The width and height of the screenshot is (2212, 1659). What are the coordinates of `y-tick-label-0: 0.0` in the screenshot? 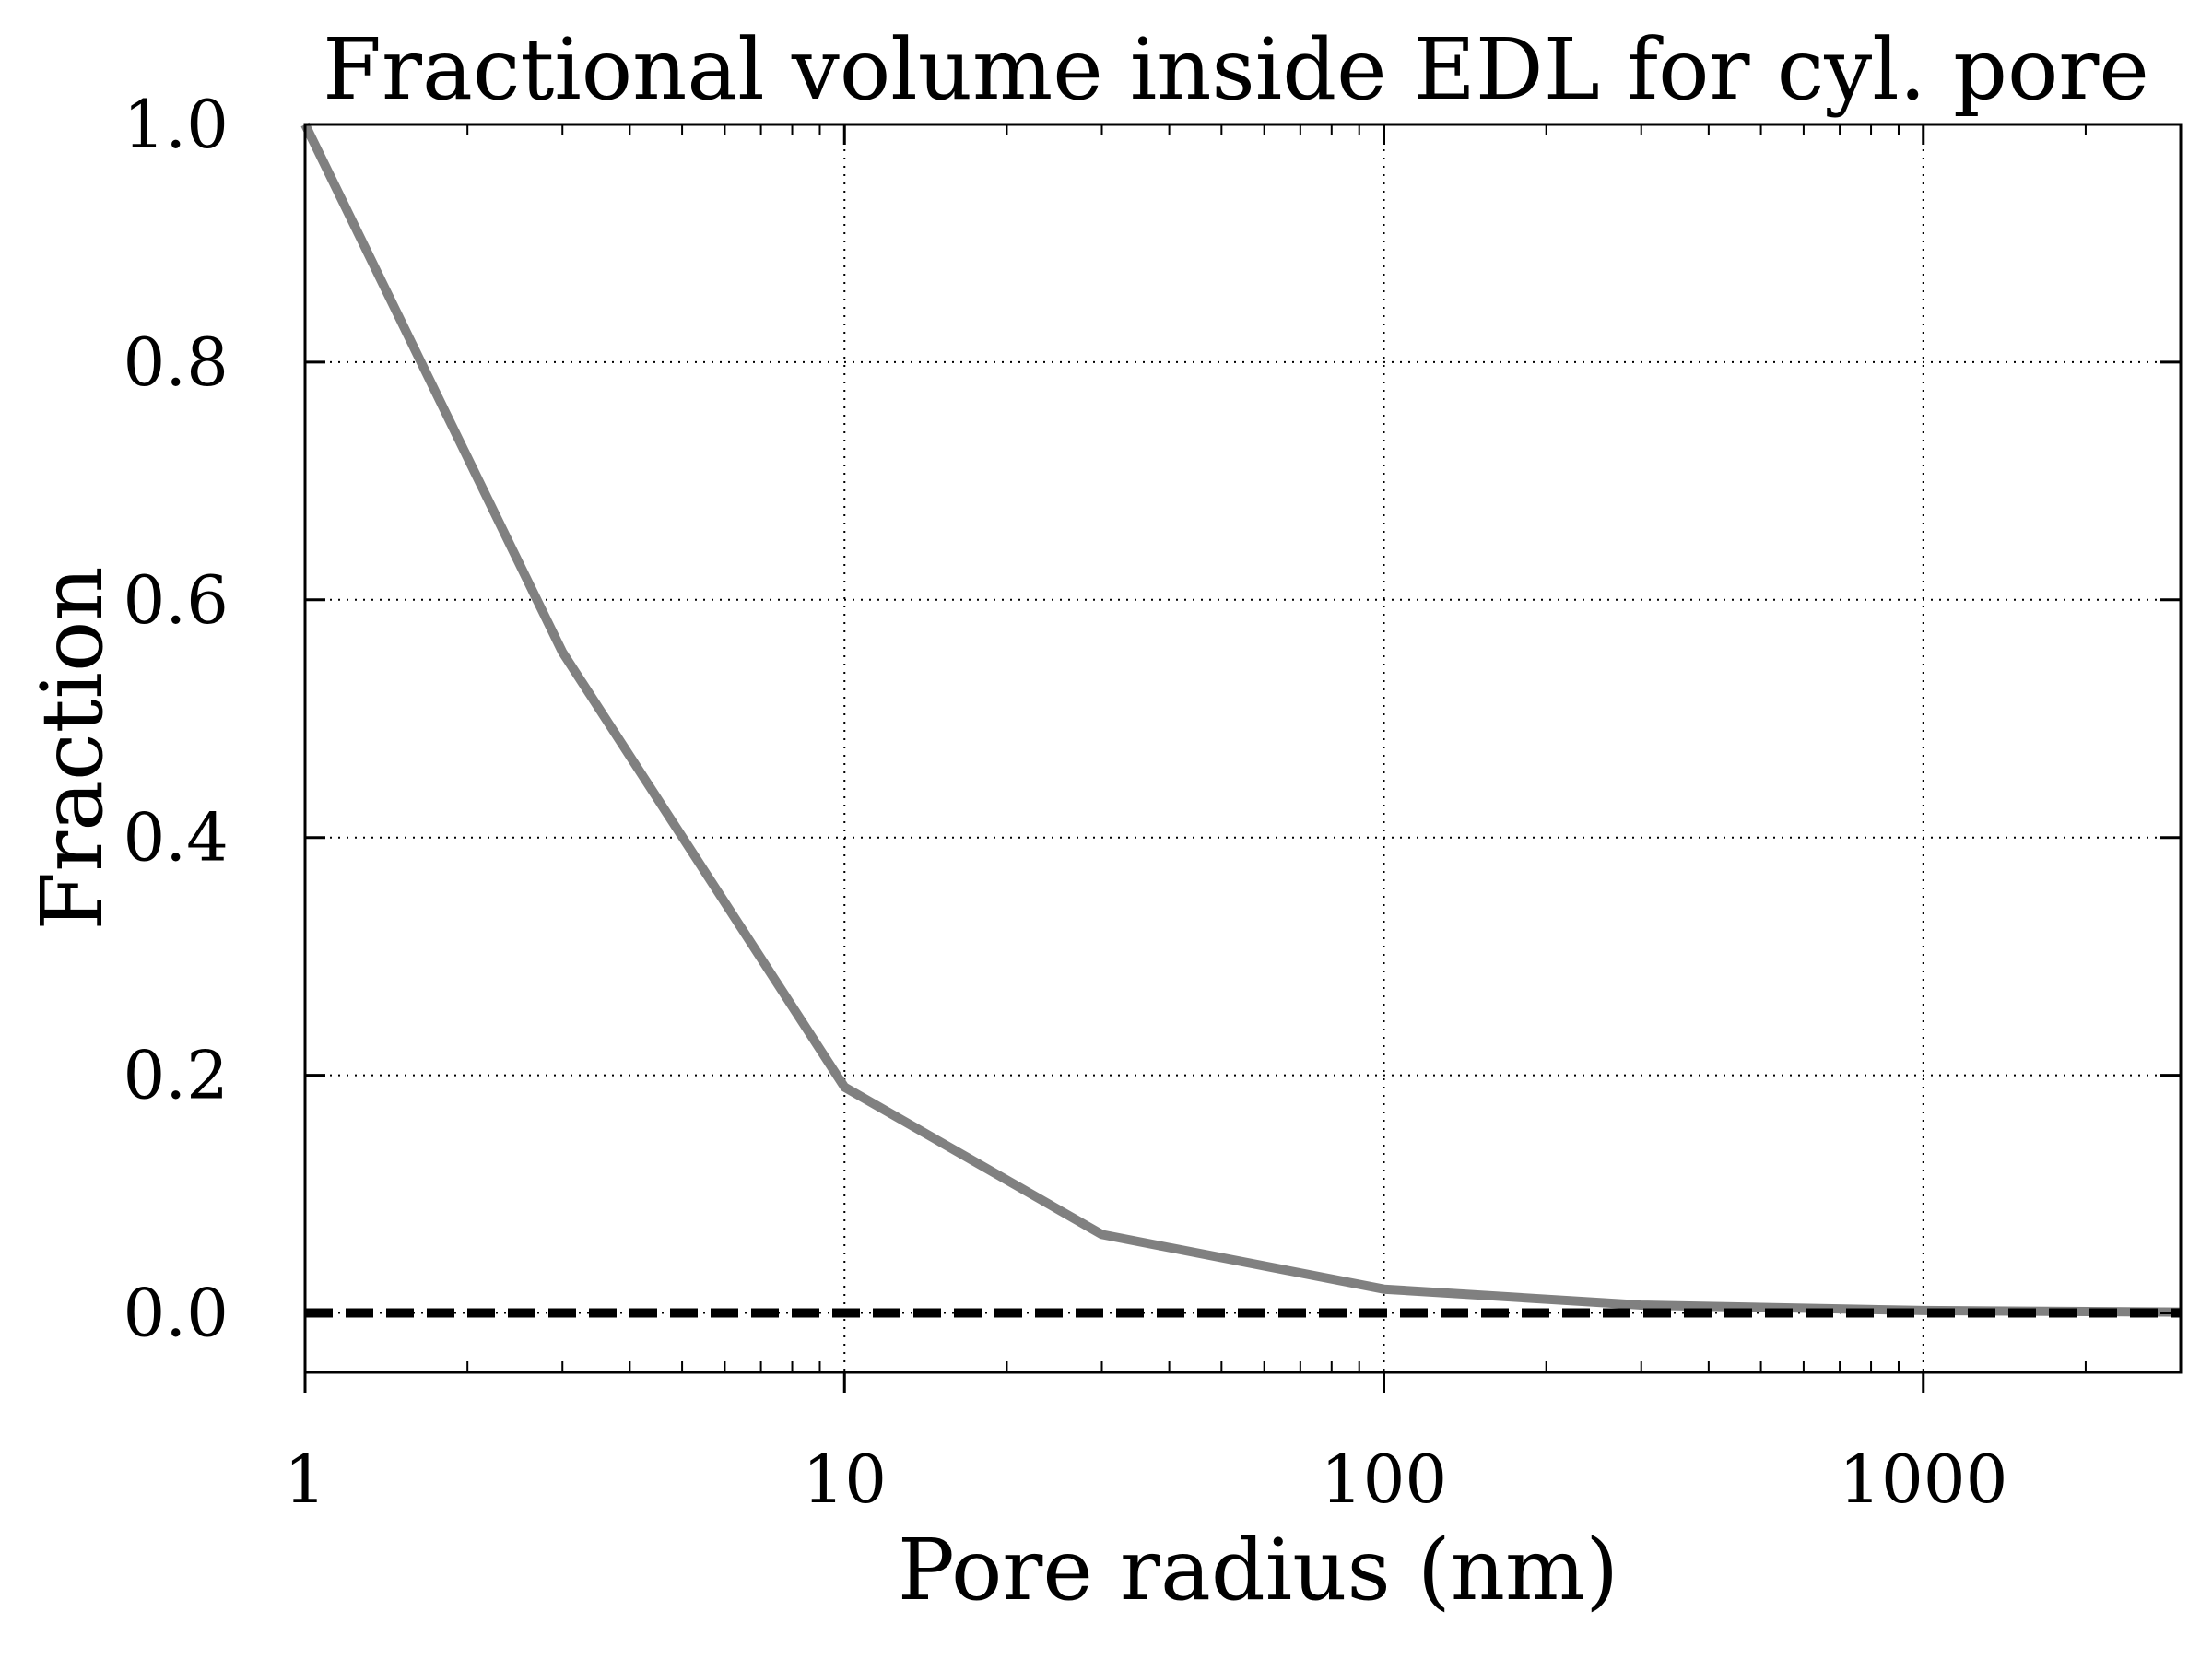 It's located at (176, 1313).